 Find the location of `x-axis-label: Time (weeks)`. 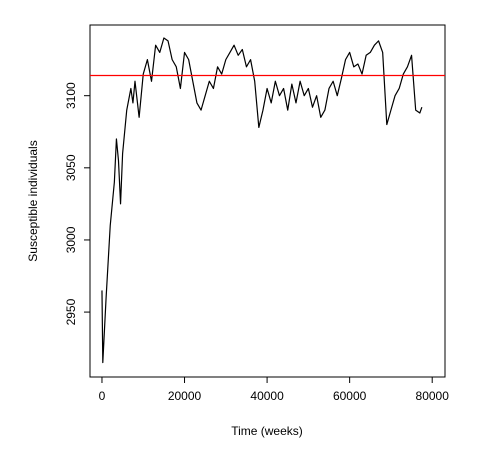

x-axis-label: Time (weeks) is located at coordinates (267, 431).